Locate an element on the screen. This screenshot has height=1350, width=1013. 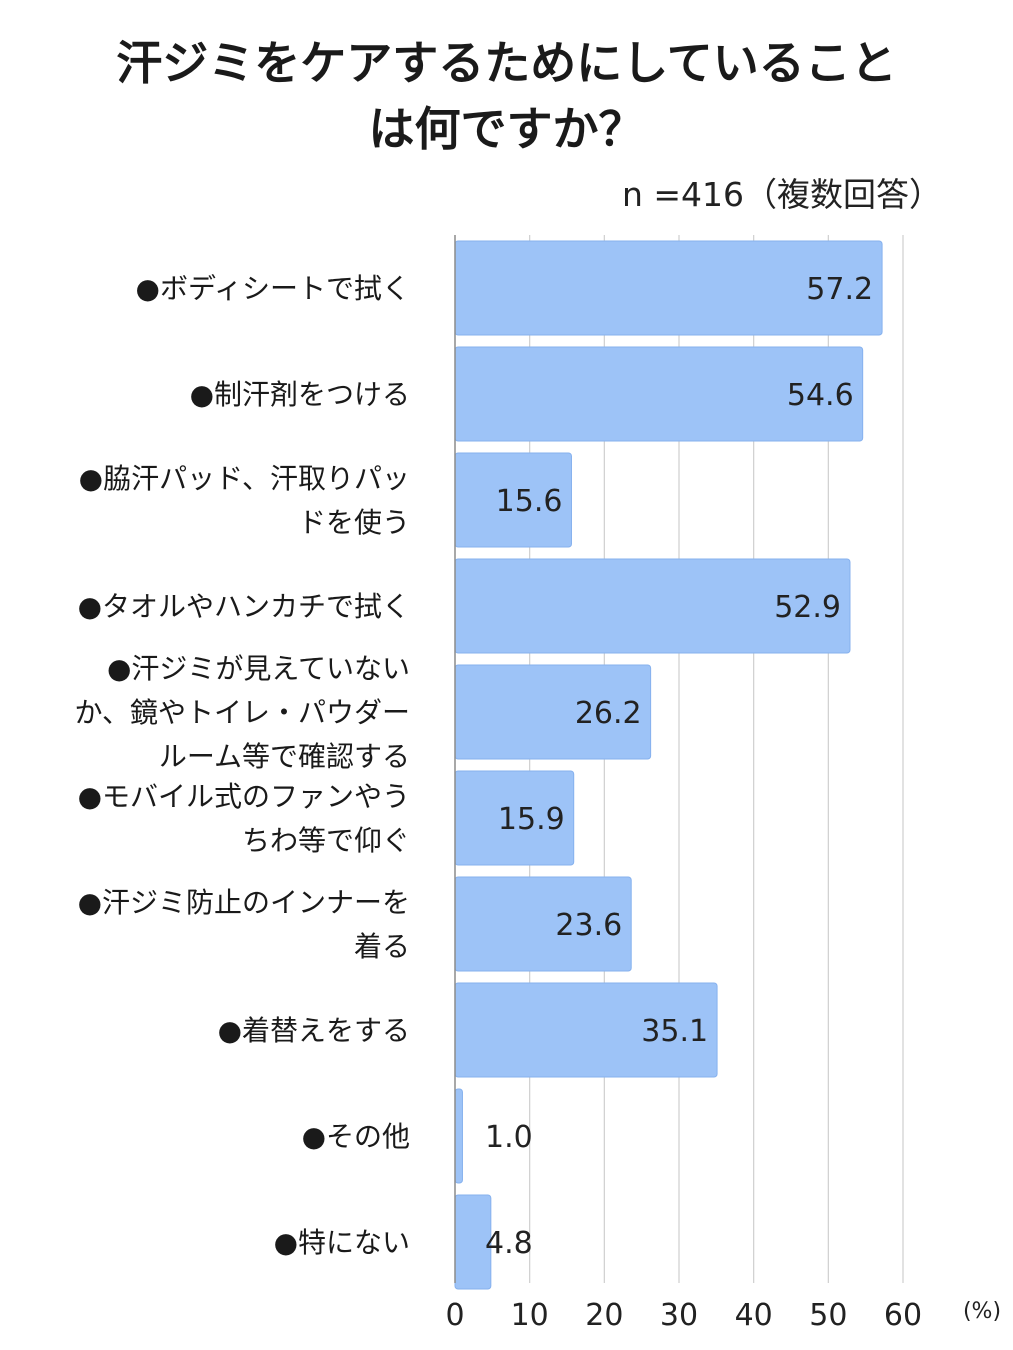
x-tick-label: 10 is located at coordinates (530, 1315).